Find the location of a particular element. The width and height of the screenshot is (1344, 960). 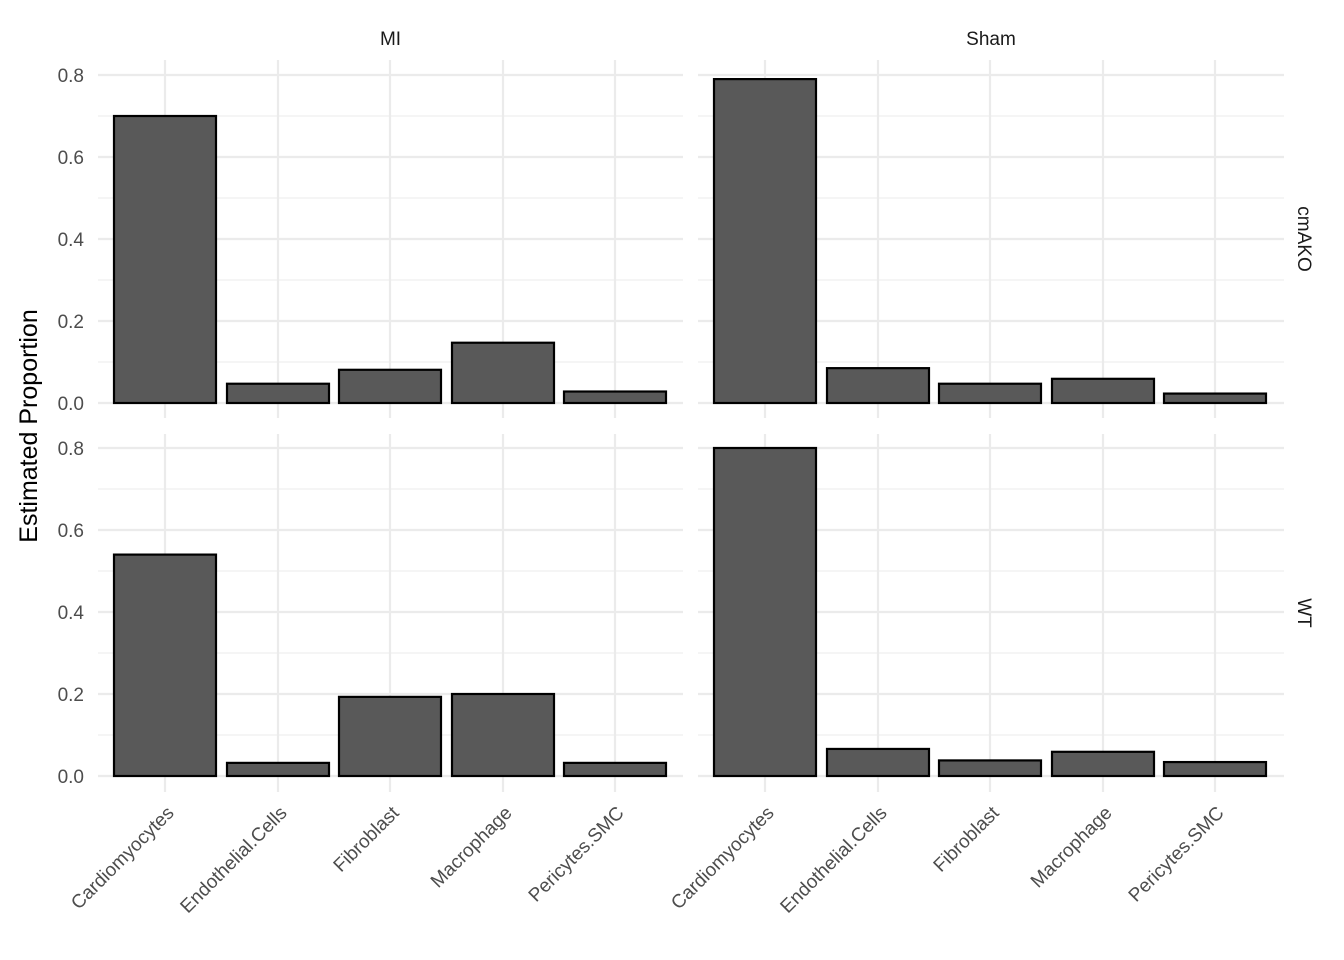

facet-column-label: Sham is located at coordinates (991, 39).